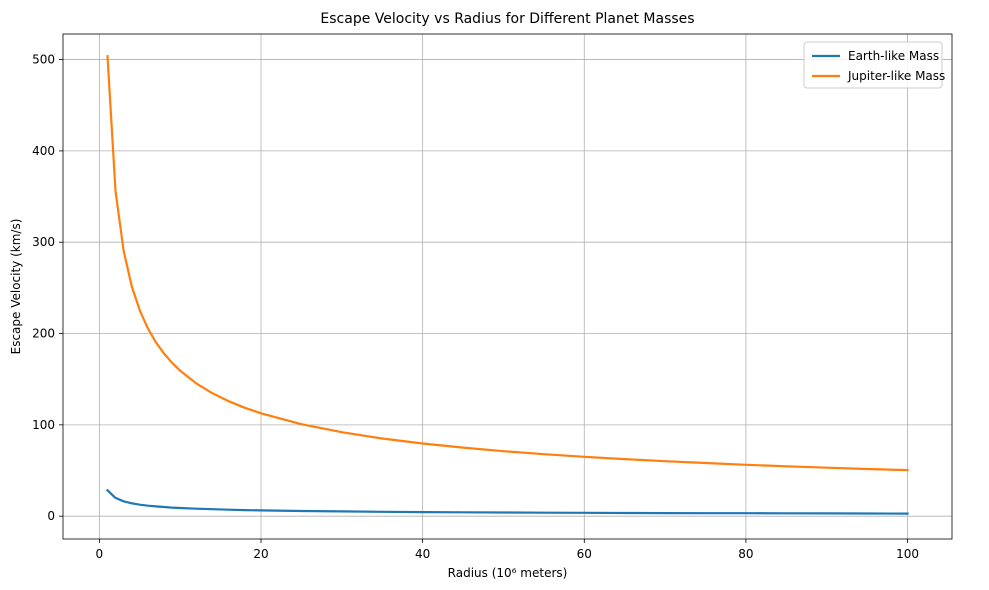 Image resolution: width=989 pixels, height=590 pixels. What do you see at coordinates (43, 334) in the screenshot?
I see `y-tick-label: 200` at bounding box center [43, 334].